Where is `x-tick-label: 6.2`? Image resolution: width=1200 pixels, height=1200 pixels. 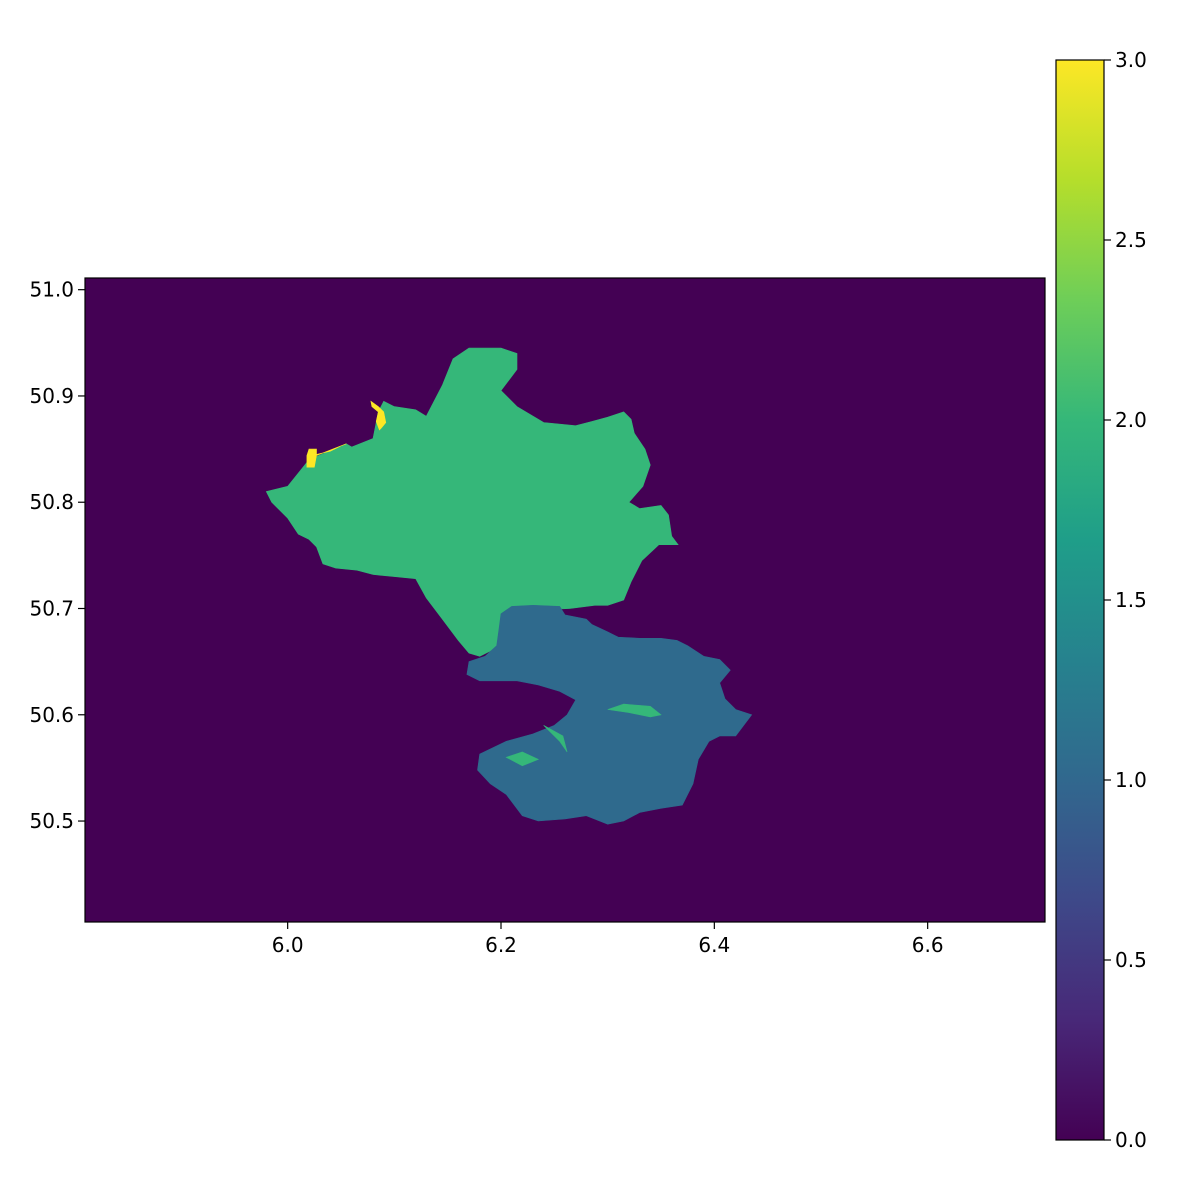 x-tick-label: 6.2 is located at coordinates (501, 945).